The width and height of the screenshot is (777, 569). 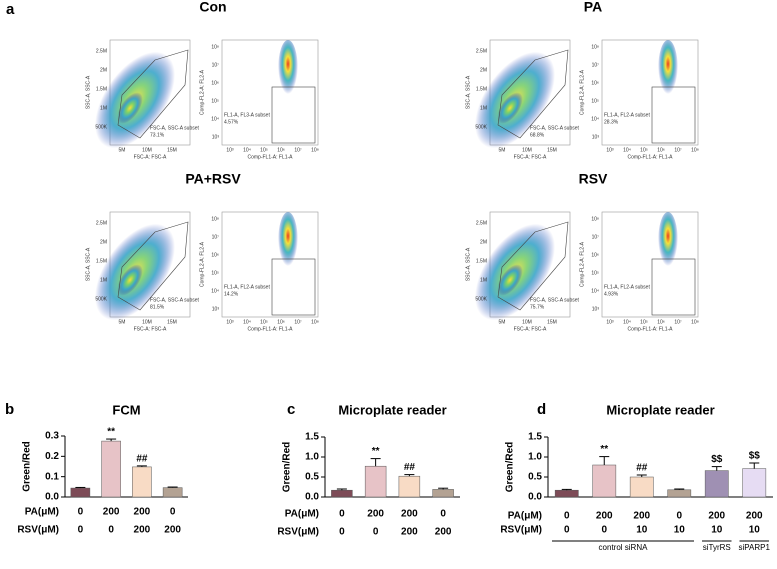 I want to click on y-tick-label: 1.5, so click(x=312, y=437).